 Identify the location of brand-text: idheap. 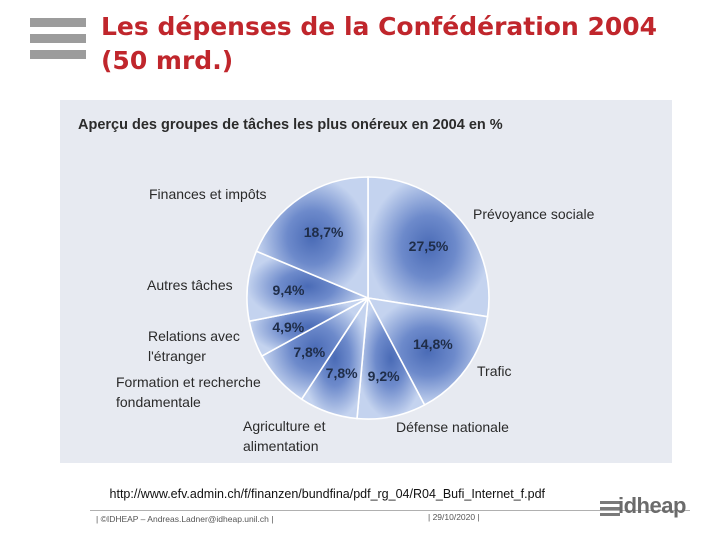
(652, 505).